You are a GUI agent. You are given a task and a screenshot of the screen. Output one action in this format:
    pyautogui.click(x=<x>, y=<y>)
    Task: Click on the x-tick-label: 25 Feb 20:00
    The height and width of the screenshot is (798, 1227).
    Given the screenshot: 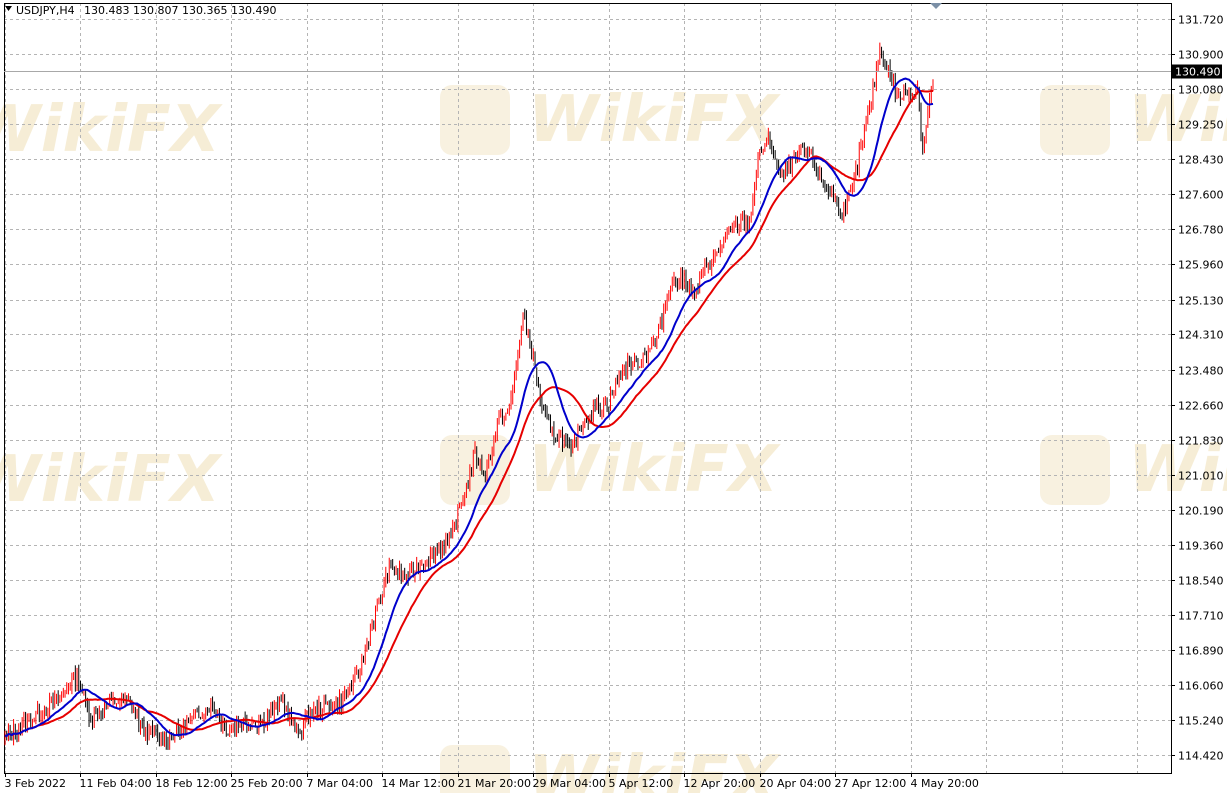 What is the action you would take?
    pyautogui.click(x=267, y=783)
    